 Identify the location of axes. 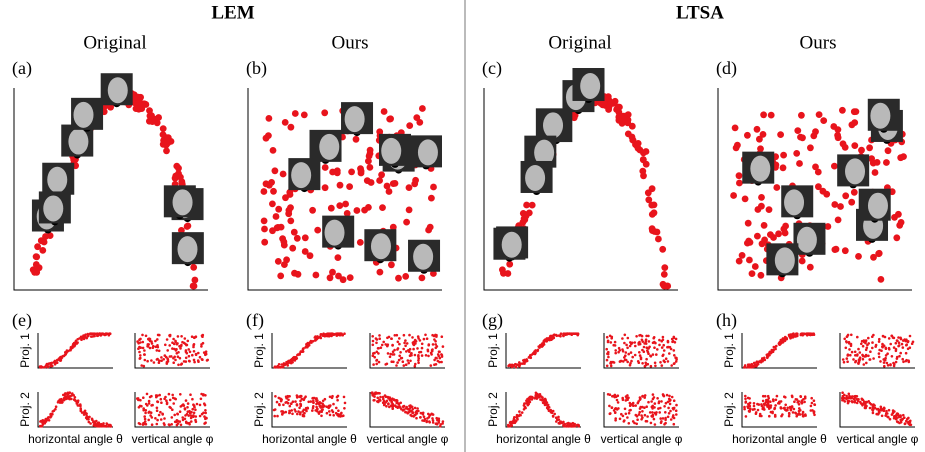
(407, 410).